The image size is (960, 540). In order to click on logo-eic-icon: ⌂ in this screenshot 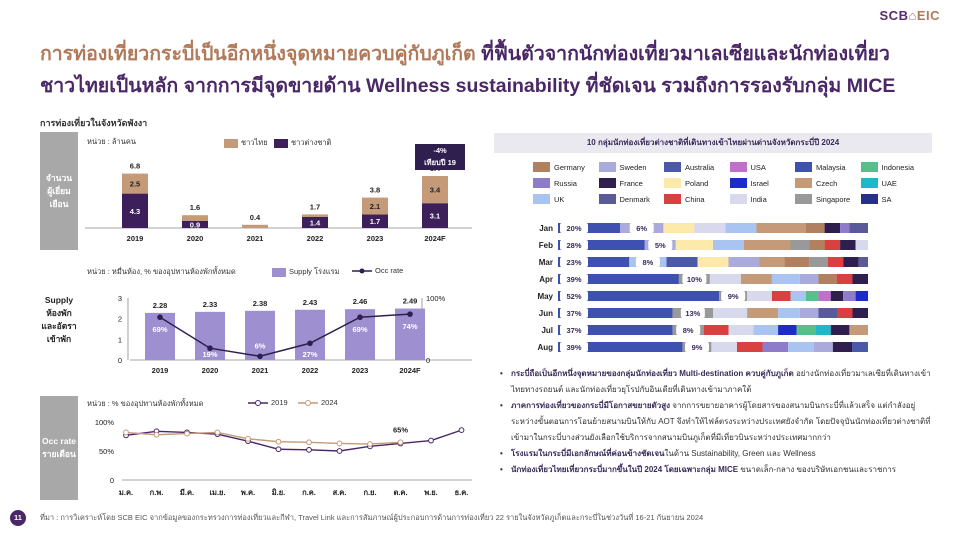, I will do `click(912, 15)`.